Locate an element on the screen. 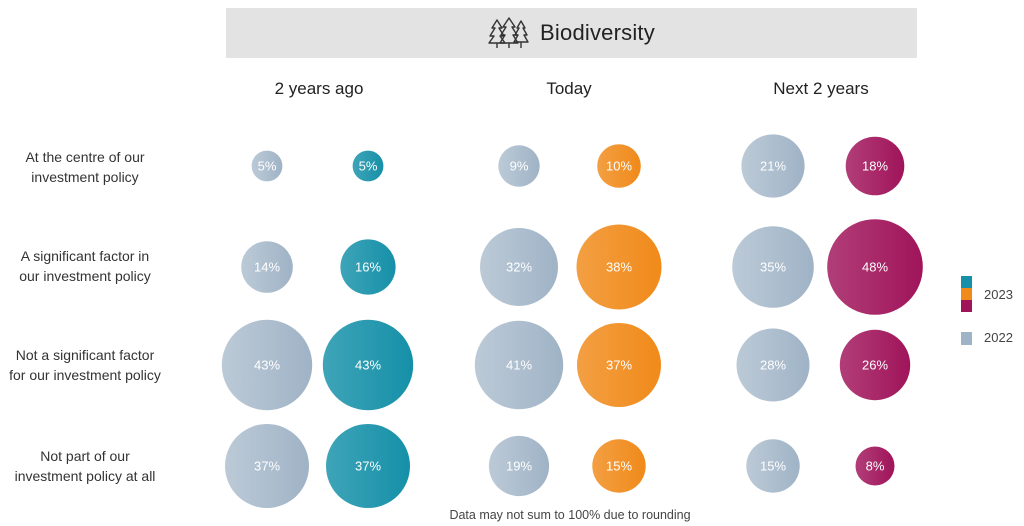 This screenshot has width=1024, height=526. bubble-2022-centre-today is located at coordinates (519, 166).